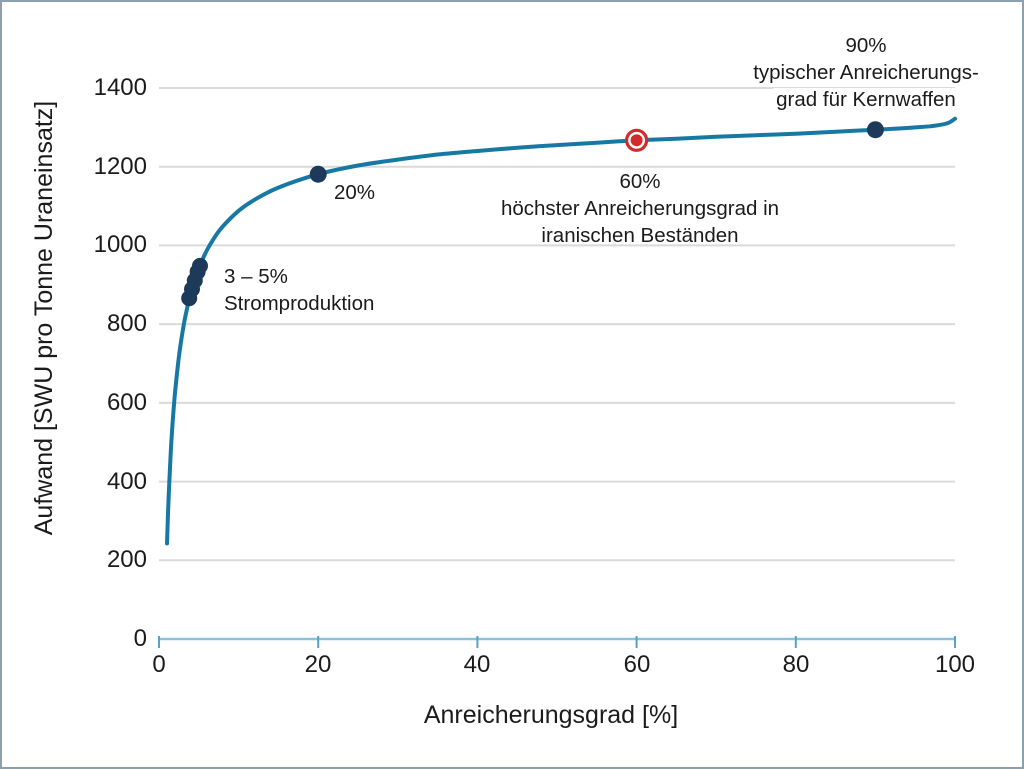 This screenshot has width=1024, height=769. What do you see at coordinates (551, 715) in the screenshot?
I see `x-axis-label: Anreicherungsgrad [%]` at bounding box center [551, 715].